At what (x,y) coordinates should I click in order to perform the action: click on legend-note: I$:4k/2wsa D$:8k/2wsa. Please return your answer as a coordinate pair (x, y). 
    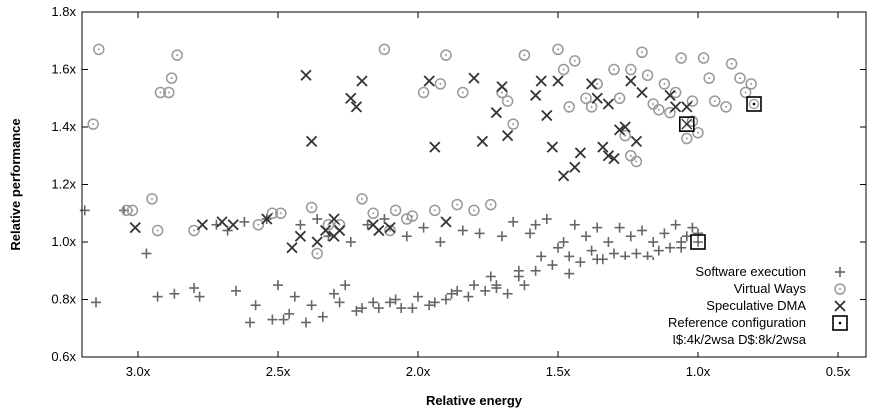
    Looking at the image, I should click on (739, 339).